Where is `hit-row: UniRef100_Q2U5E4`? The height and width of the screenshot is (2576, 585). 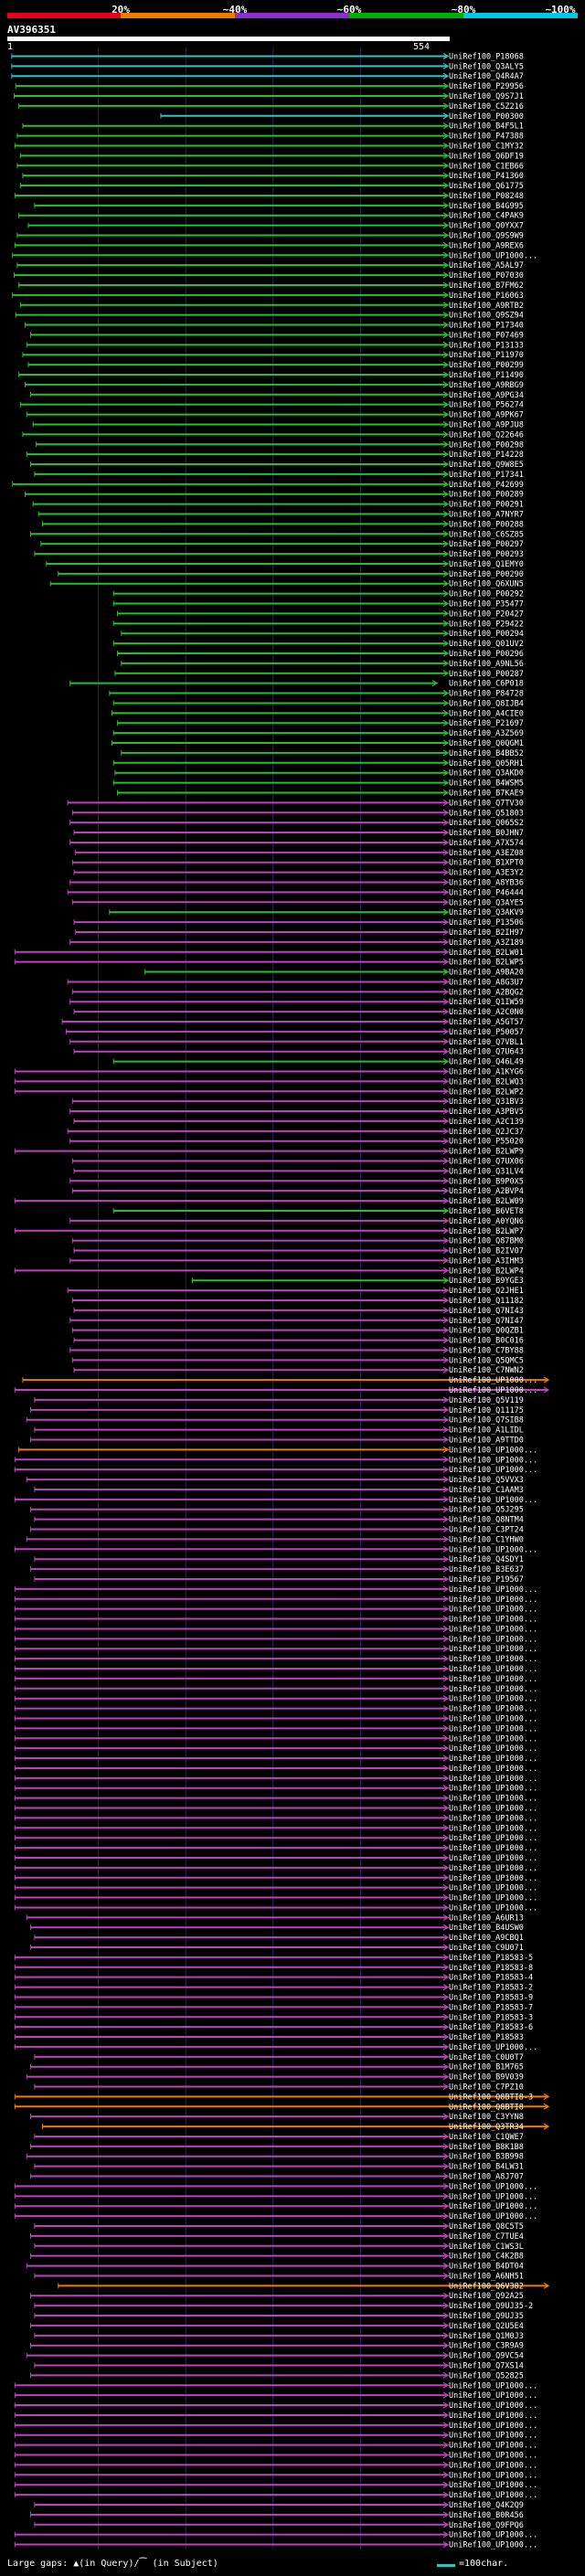 hit-row: UniRef100_Q2U5E4 is located at coordinates (277, 2326).